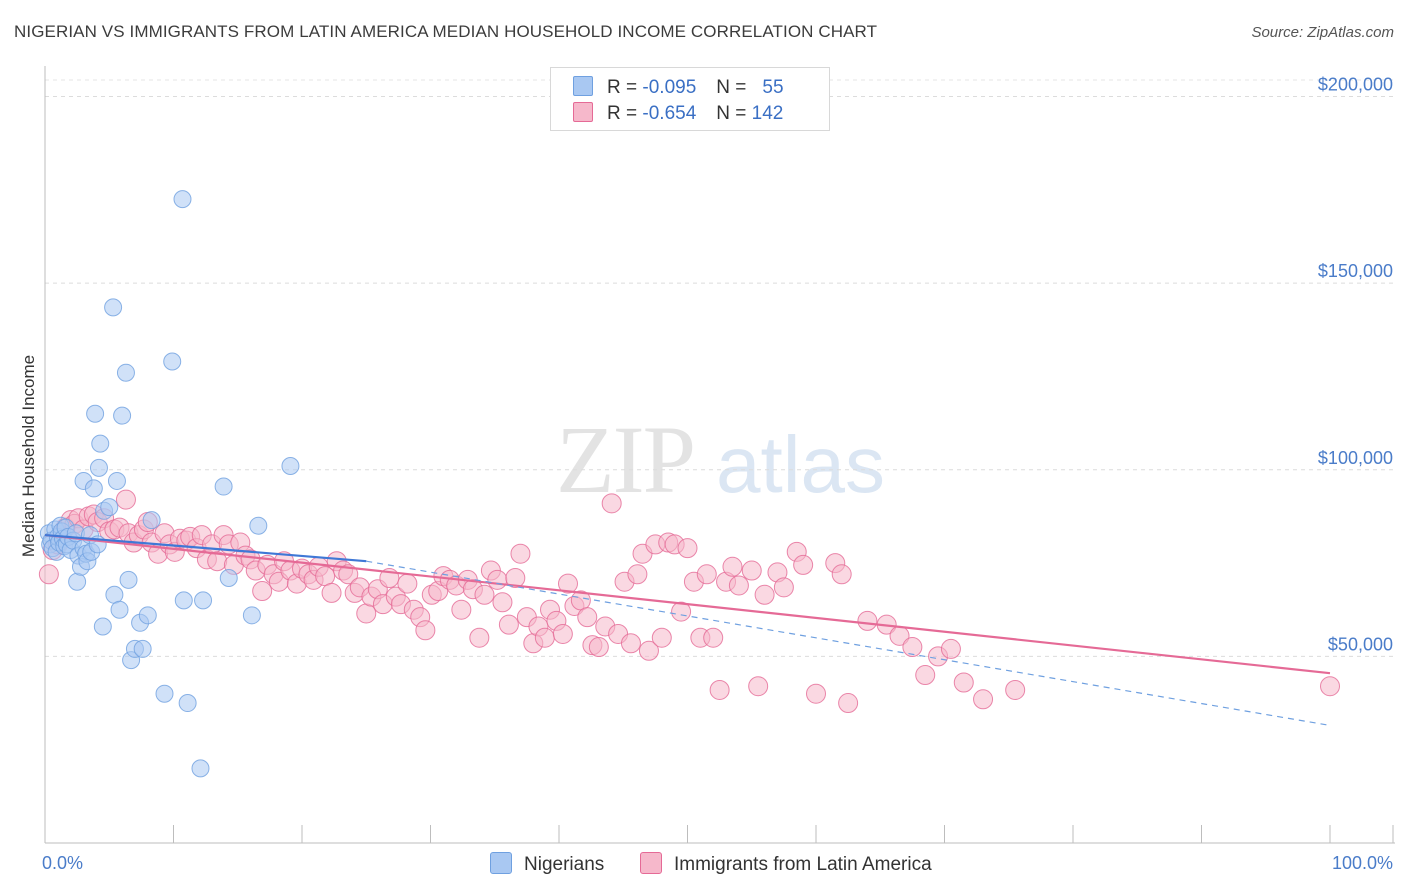 The image size is (1406, 892). What do you see at coordinates (1360, 644) in the screenshot?
I see `y-tick-label: $50,000` at bounding box center [1360, 644].